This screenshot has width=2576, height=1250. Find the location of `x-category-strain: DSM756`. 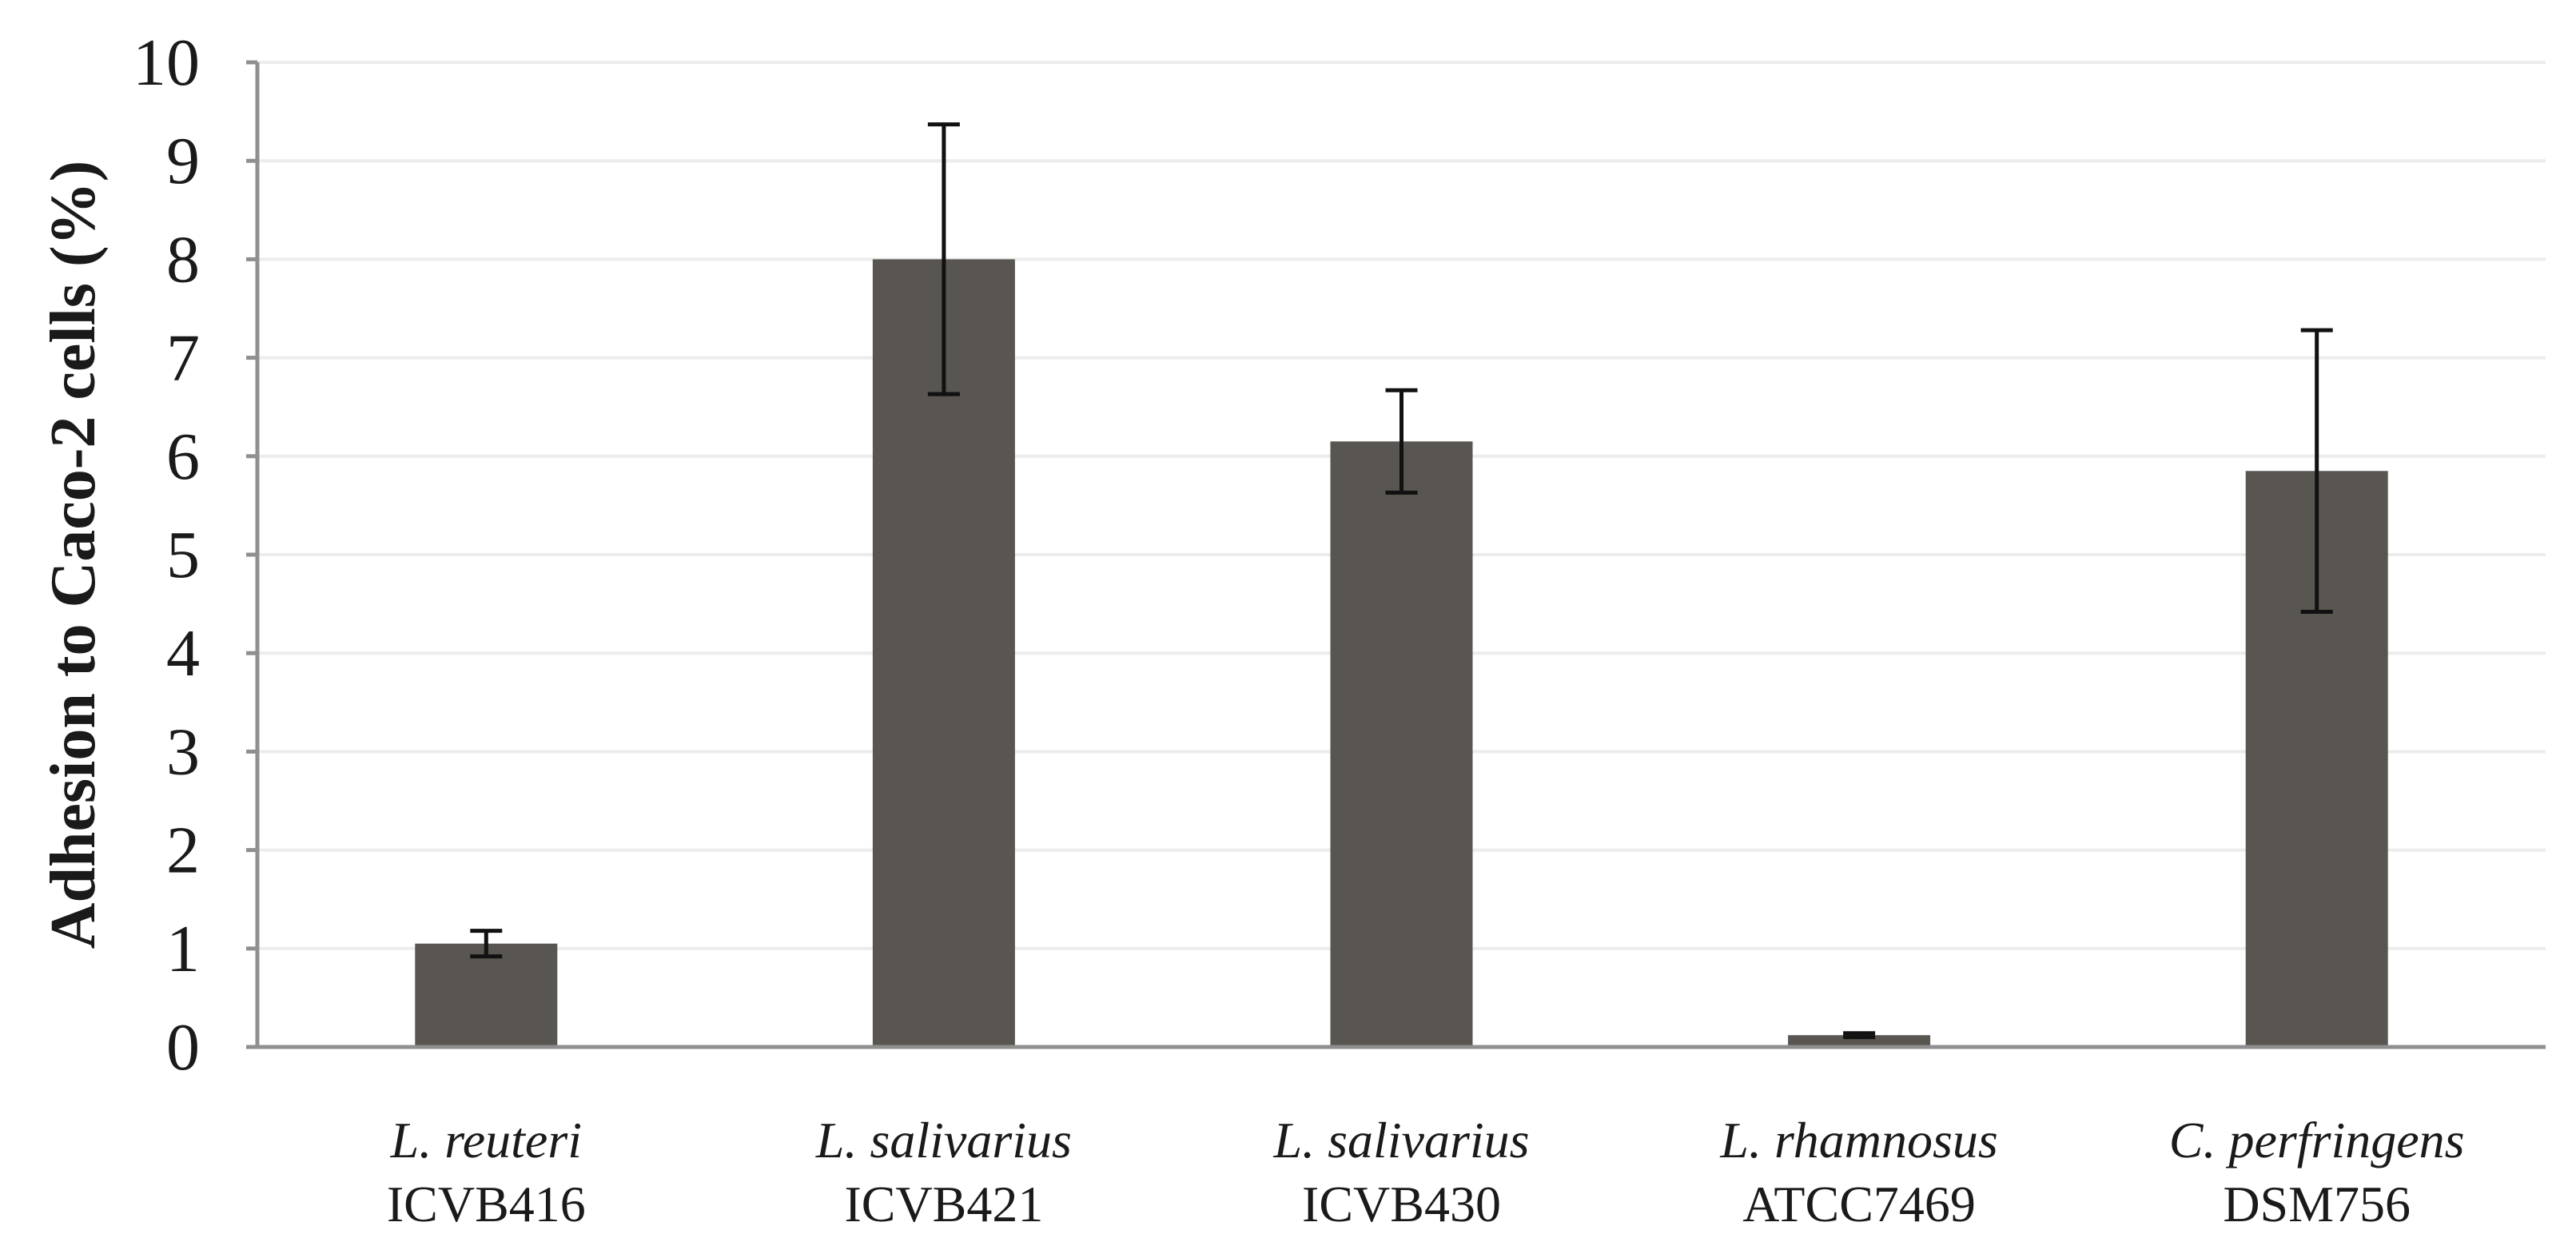

x-category-strain: DSM756 is located at coordinates (2317, 1204).